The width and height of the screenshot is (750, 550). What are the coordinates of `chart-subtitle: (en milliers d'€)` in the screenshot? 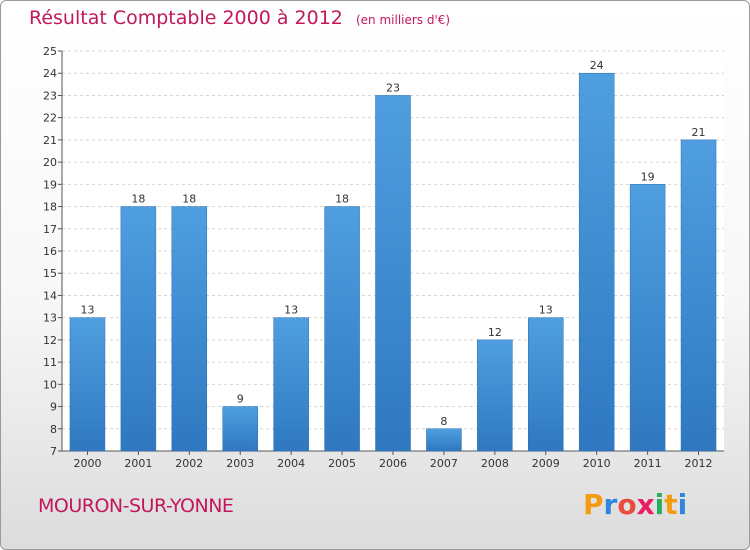 It's located at (403, 20).